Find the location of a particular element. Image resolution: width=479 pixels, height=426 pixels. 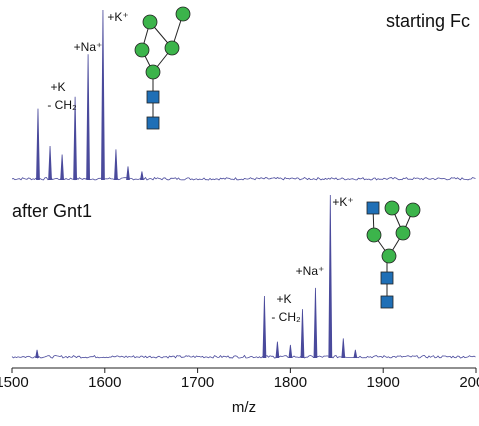

x-tick-label: 1600 is located at coordinates (104, 382).